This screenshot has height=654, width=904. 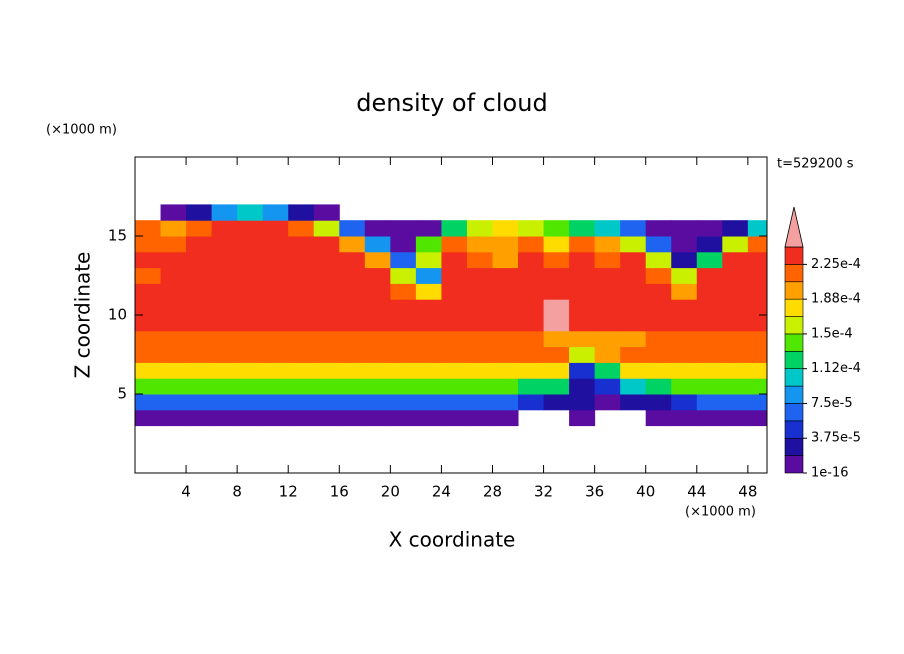 I want to click on y-unit: (×1000 m), so click(x=81, y=130).